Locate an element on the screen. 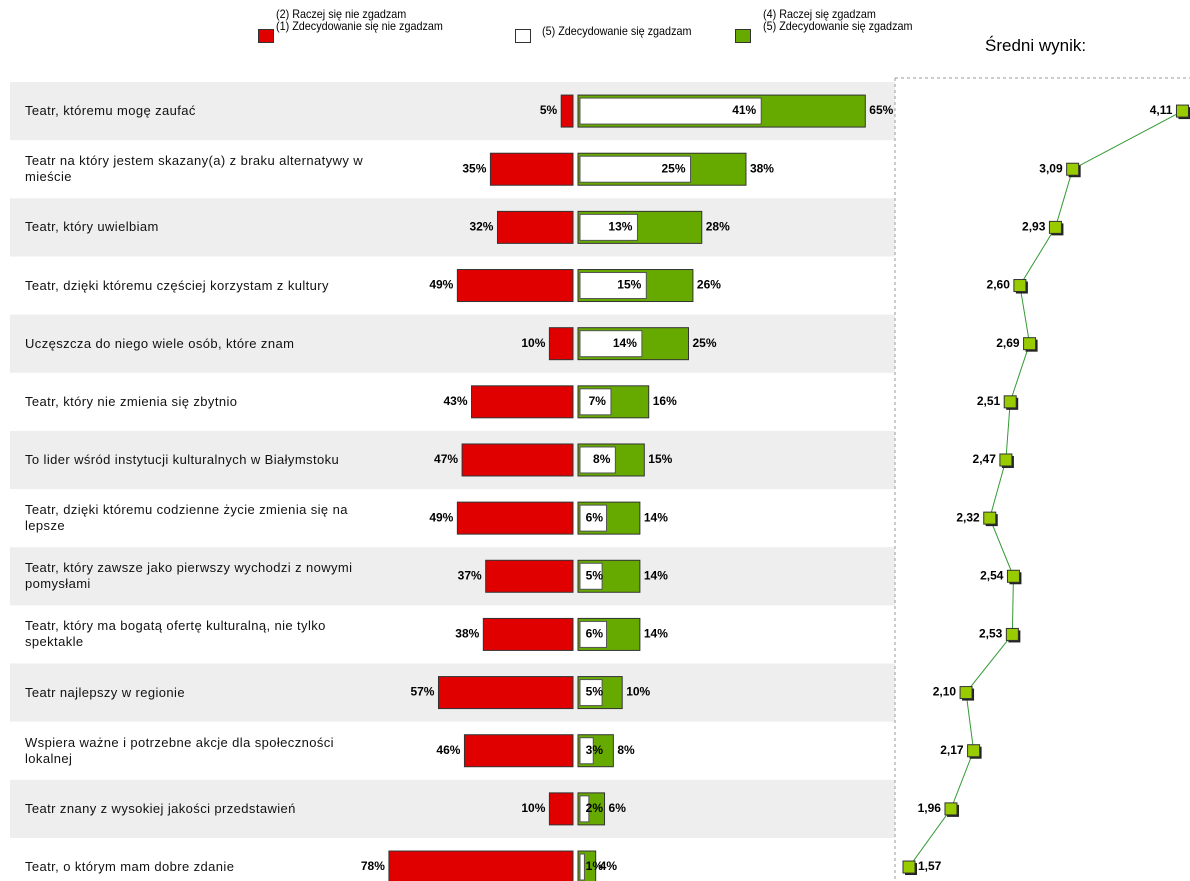 Image resolution: width=1190 pixels, height=881 pixels. mean-label: 2,93 is located at coordinates (1034, 227).